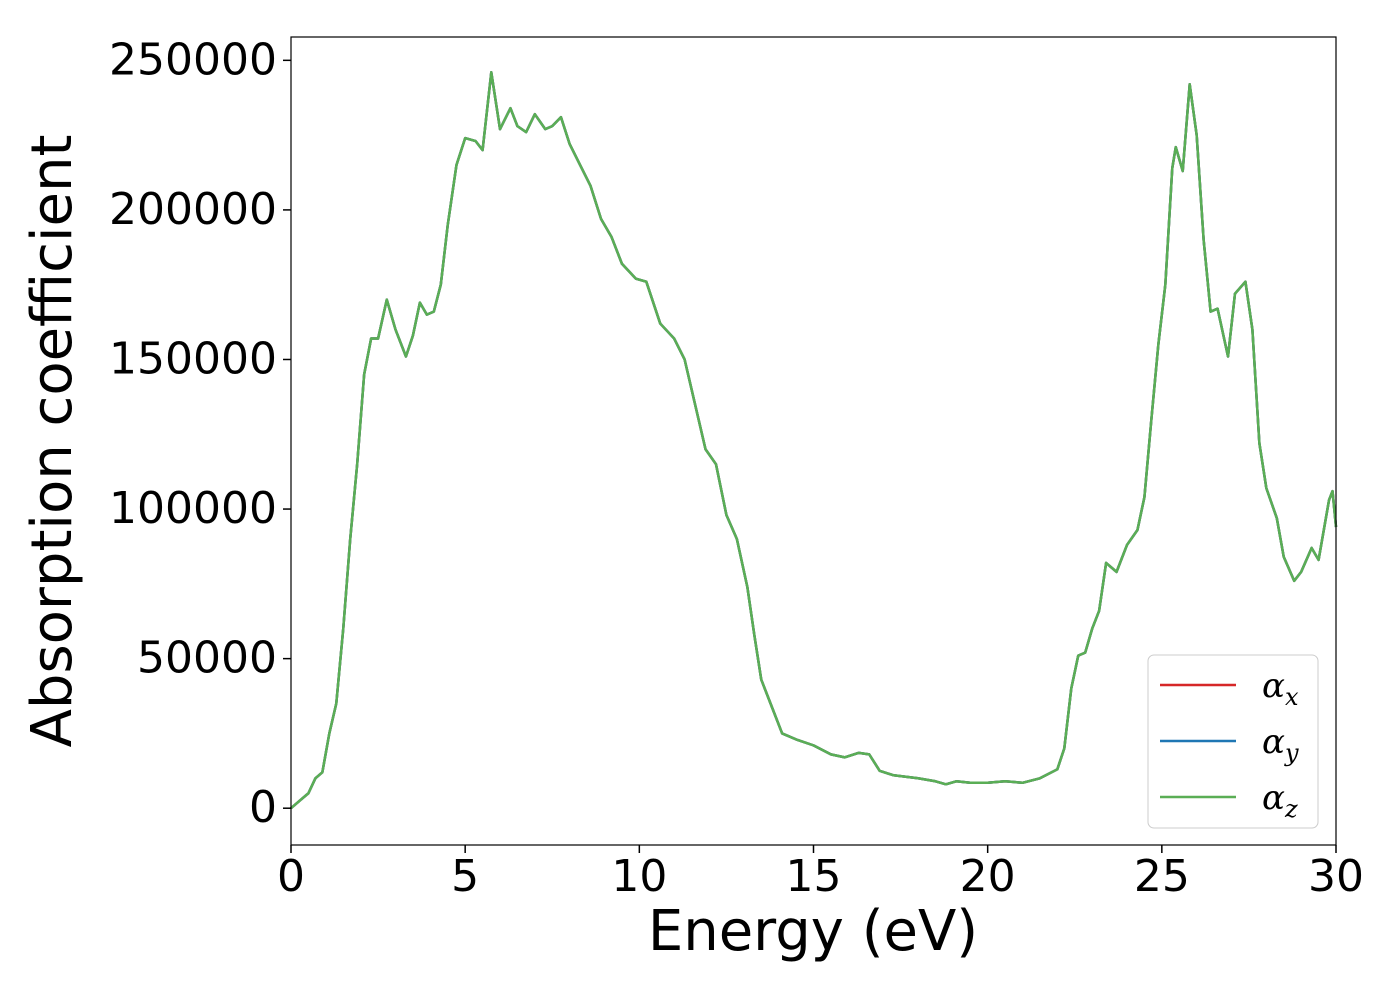 This screenshot has width=1400, height=1000. Describe the element at coordinates (1233, 741) in the screenshot. I see `legend: αx αy αz` at that location.